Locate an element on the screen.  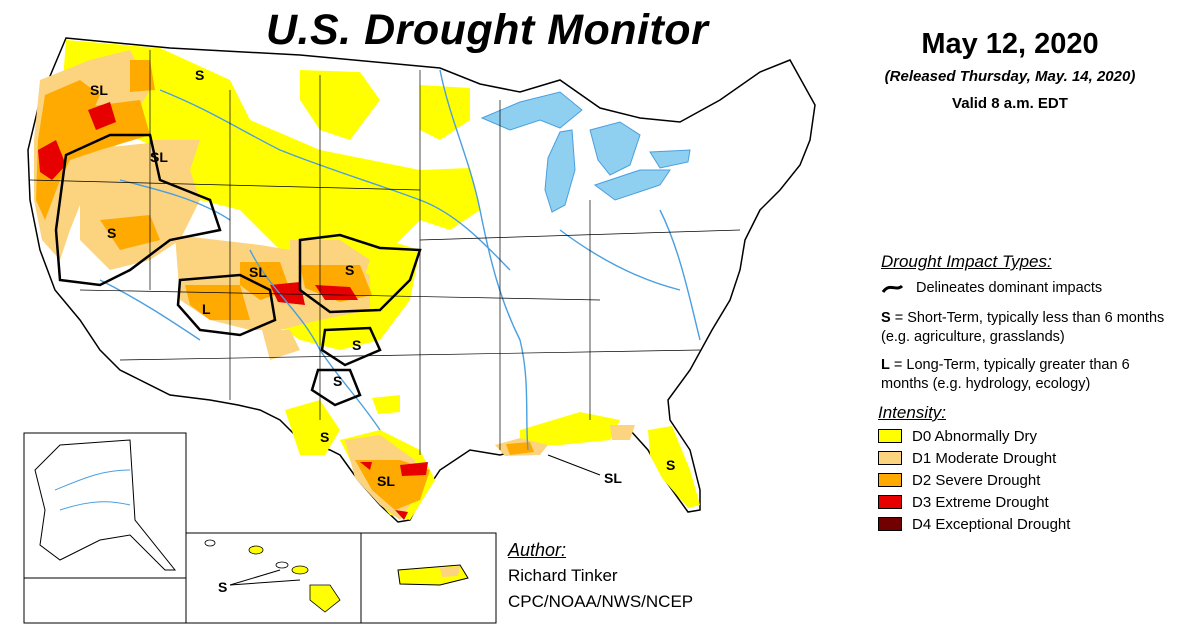
legend-item: D3 Extreme Drought is located at coordinates (974, 502).